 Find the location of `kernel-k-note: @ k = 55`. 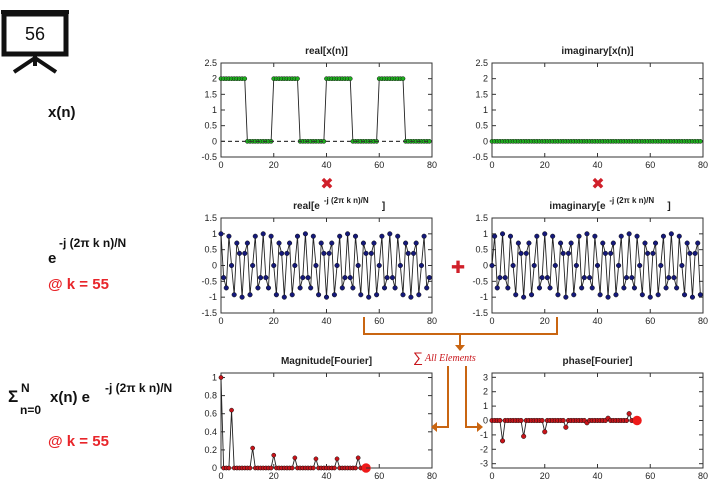

kernel-k-note: @ k = 55 is located at coordinates (78, 284).